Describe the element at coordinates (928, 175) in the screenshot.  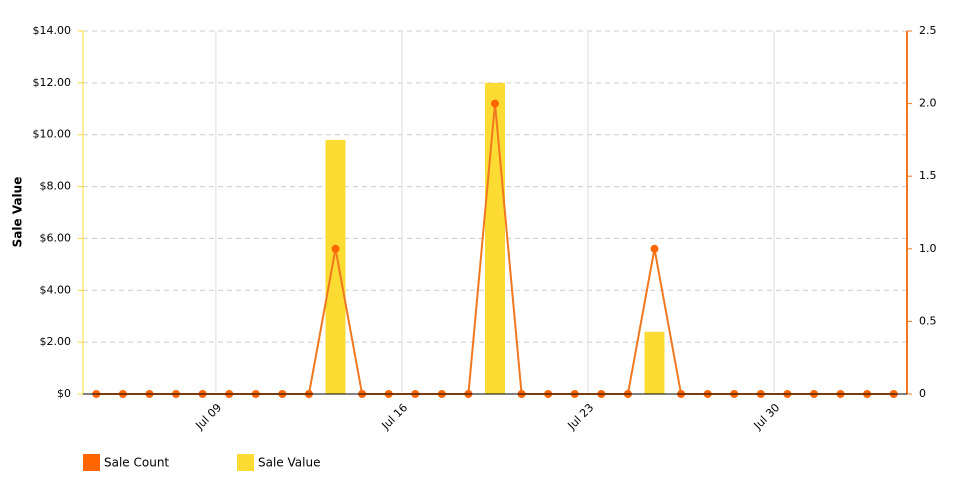
I see `y2-tick-label: 1.5` at that location.